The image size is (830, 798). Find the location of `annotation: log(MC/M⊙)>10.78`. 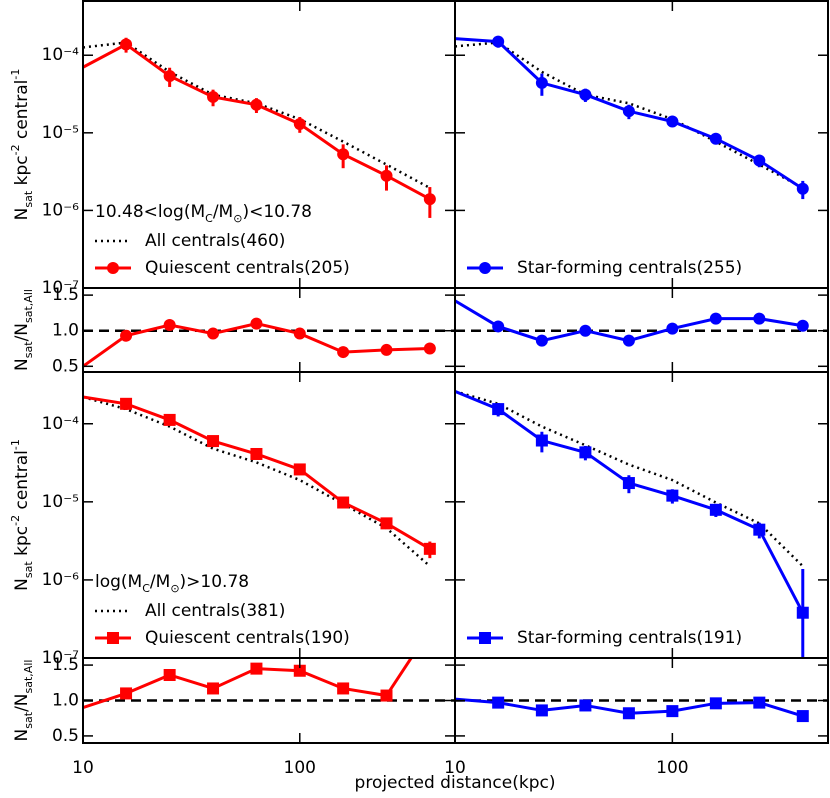

annotation: log(MC/M⊙)>10.78 is located at coordinates (172, 583).